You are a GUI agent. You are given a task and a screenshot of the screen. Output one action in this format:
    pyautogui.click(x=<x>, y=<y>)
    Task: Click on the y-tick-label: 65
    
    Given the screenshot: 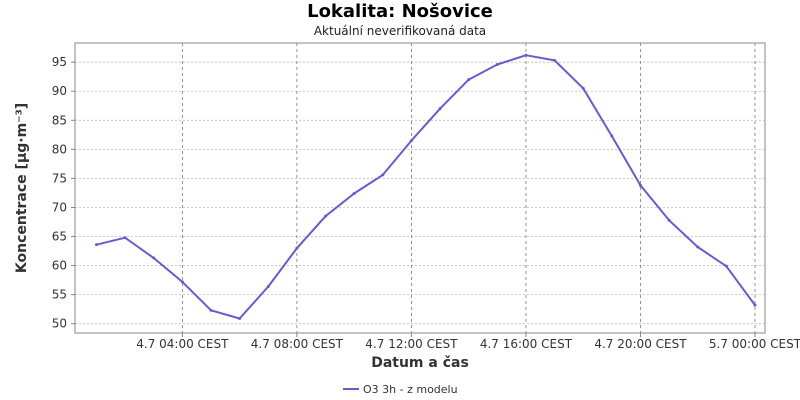 What is the action you would take?
    pyautogui.click(x=59, y=237)
    